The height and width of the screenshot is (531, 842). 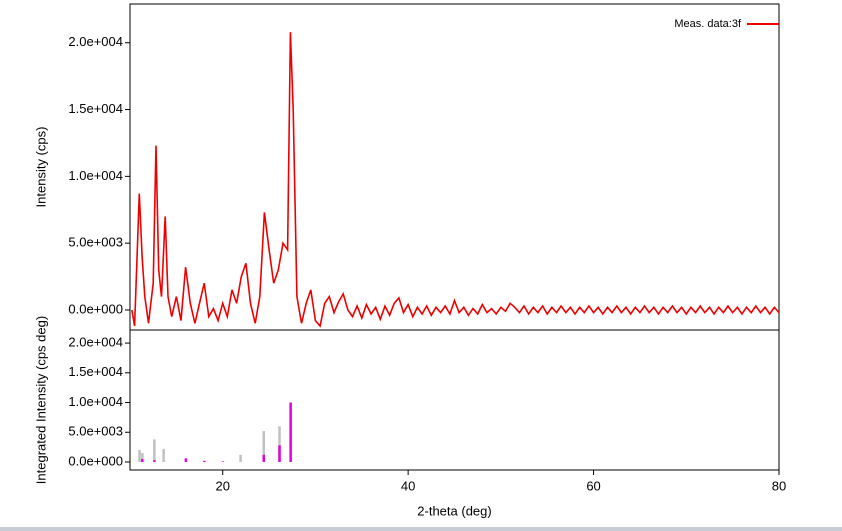 I want to click on x-tick-label: 80, so click(x=779, y=485).